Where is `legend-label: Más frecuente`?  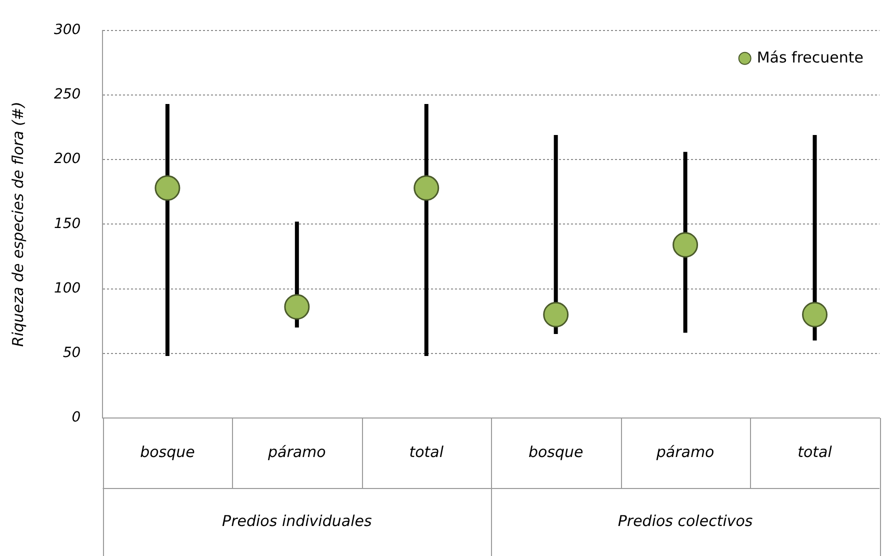
legend-label: Más frecuente is located at coordinates (810, 57).